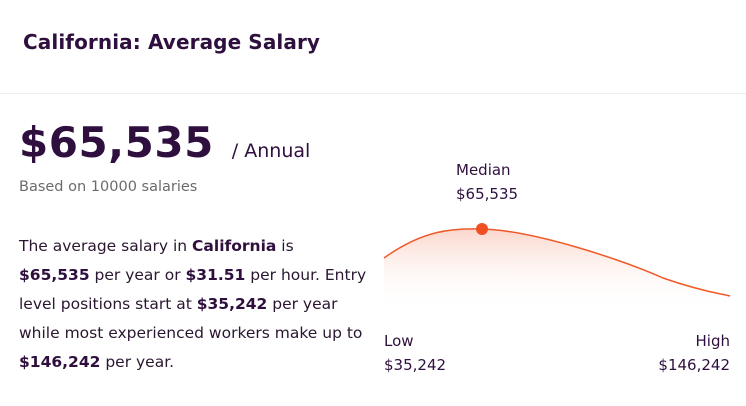  Describe the element at coordinates (215, 275) in the screenshot. I see `hourly-rate-value: $31.51` at that location.